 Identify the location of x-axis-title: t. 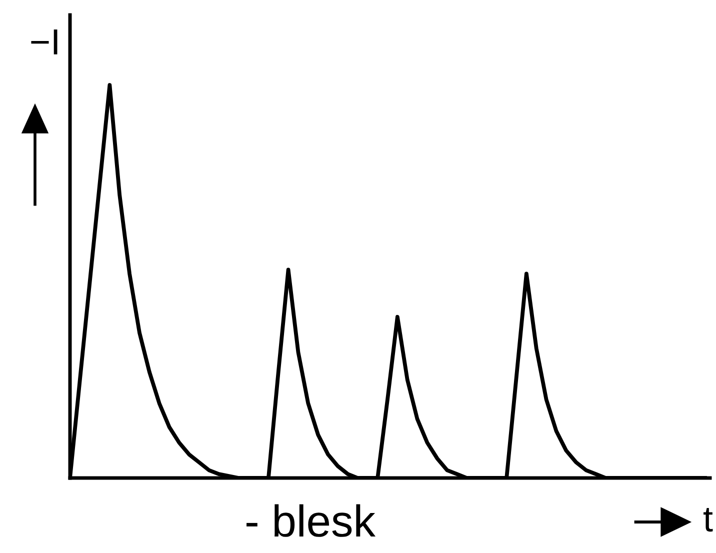
(708, 520).